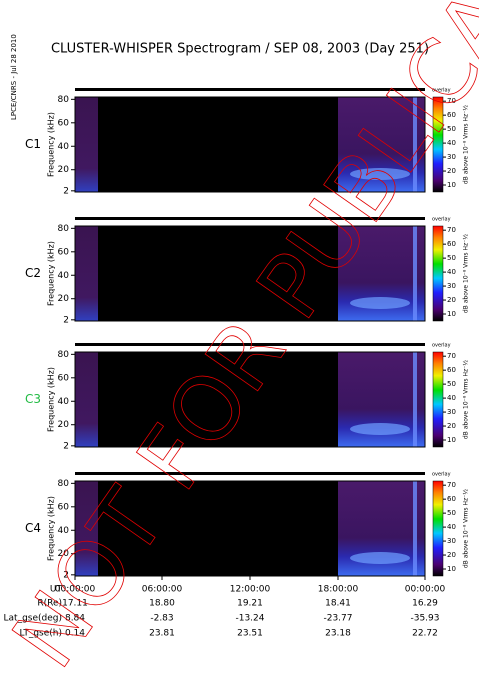 Image resolution: width=479 pixels, height=678 pixels. What do you see at coordinates (162, 634) in the screenshot?
I see `ephemeris-value: 23.81` at bounding box center [162, 634].